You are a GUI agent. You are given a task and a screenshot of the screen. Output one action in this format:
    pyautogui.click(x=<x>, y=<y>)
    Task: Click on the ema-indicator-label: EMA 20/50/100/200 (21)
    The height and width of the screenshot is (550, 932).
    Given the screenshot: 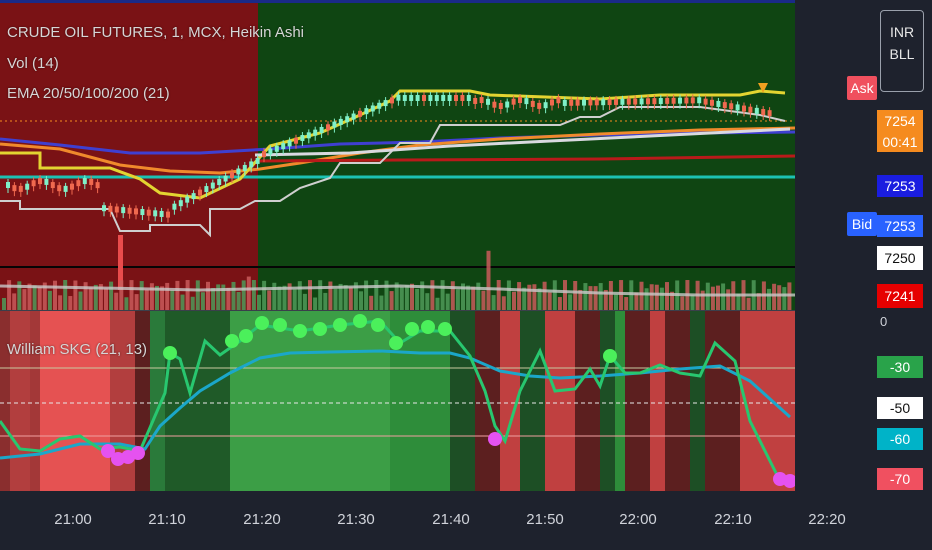 What is the action you would take?
    pyautogui.click(x=88, y=93)
    